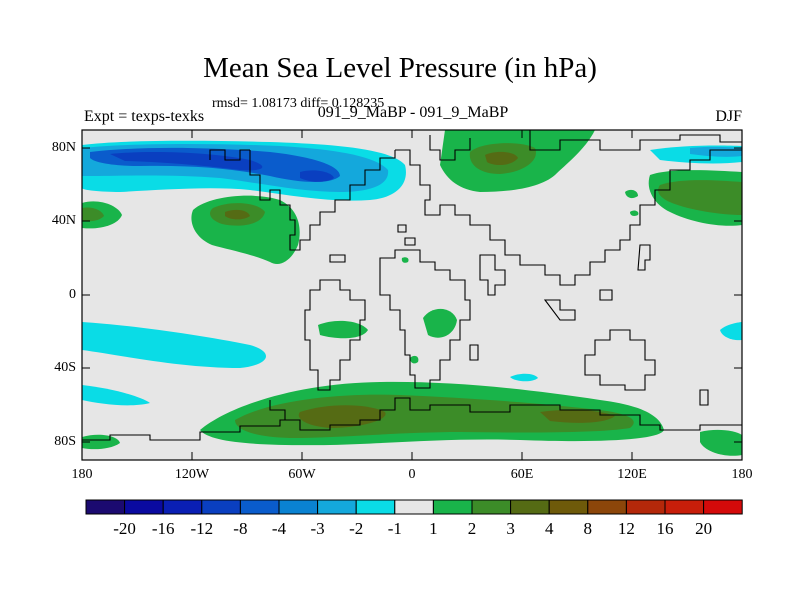 Image resolution: width=800 pixels, height=600 pixels. Describe the element at coordinates (700, 197) in the screenshot. I see `north-dkgreen-e` at that location.